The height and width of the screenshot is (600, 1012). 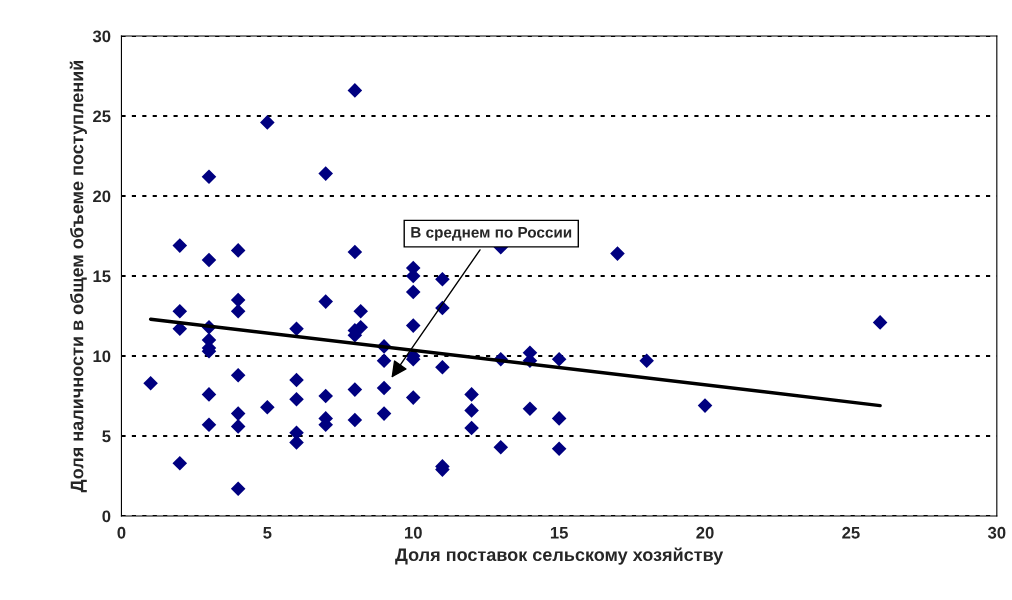 What do you see at coordinates (106, 436) in the screenshot?
I see `y-tick-label: 5` at bounding box center [106, 436].